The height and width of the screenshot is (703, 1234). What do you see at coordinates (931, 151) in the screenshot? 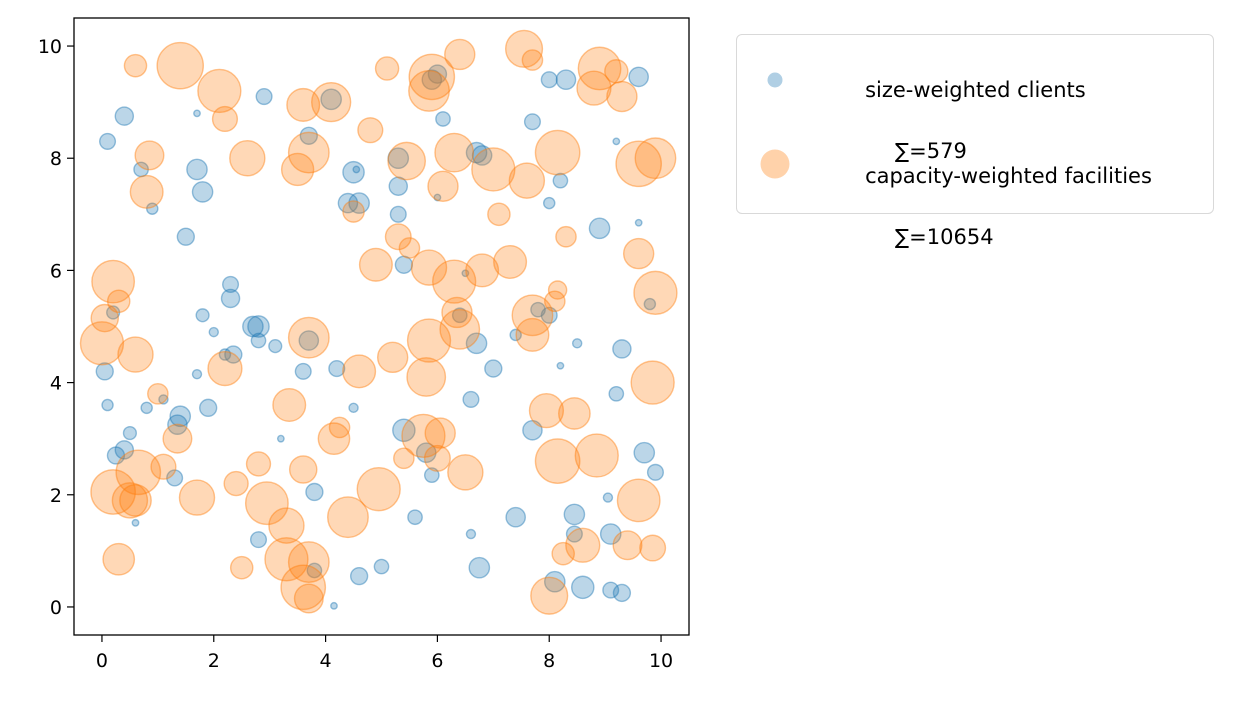
I see `legend-sum-clients: ∑=579` at bounding box center [931, 151].